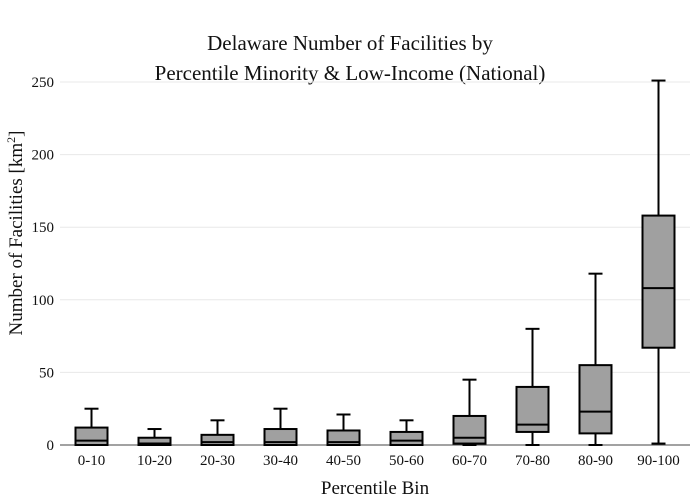 This screenshot has height=500, width=700. What do you see at coordinates (469, 461) in the screenshot?
I see `x-tick-label: 60-70` at bounding box center [469, 461].